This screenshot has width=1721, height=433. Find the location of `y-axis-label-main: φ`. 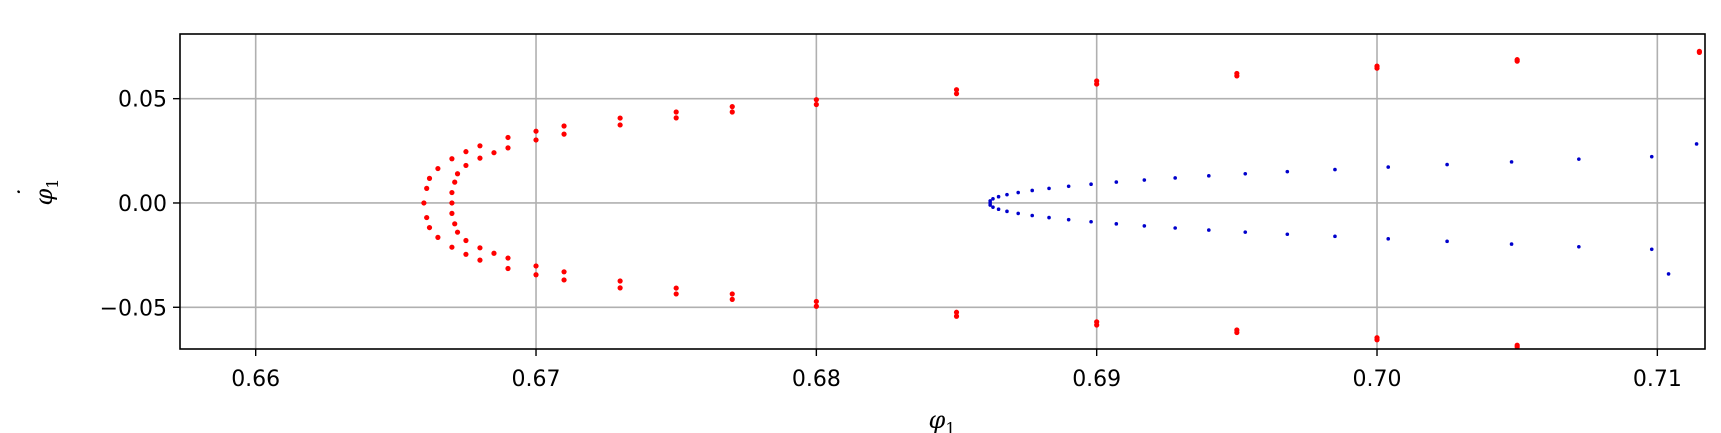

y-axis-label-main: φ is located at coordinates (44, 197).